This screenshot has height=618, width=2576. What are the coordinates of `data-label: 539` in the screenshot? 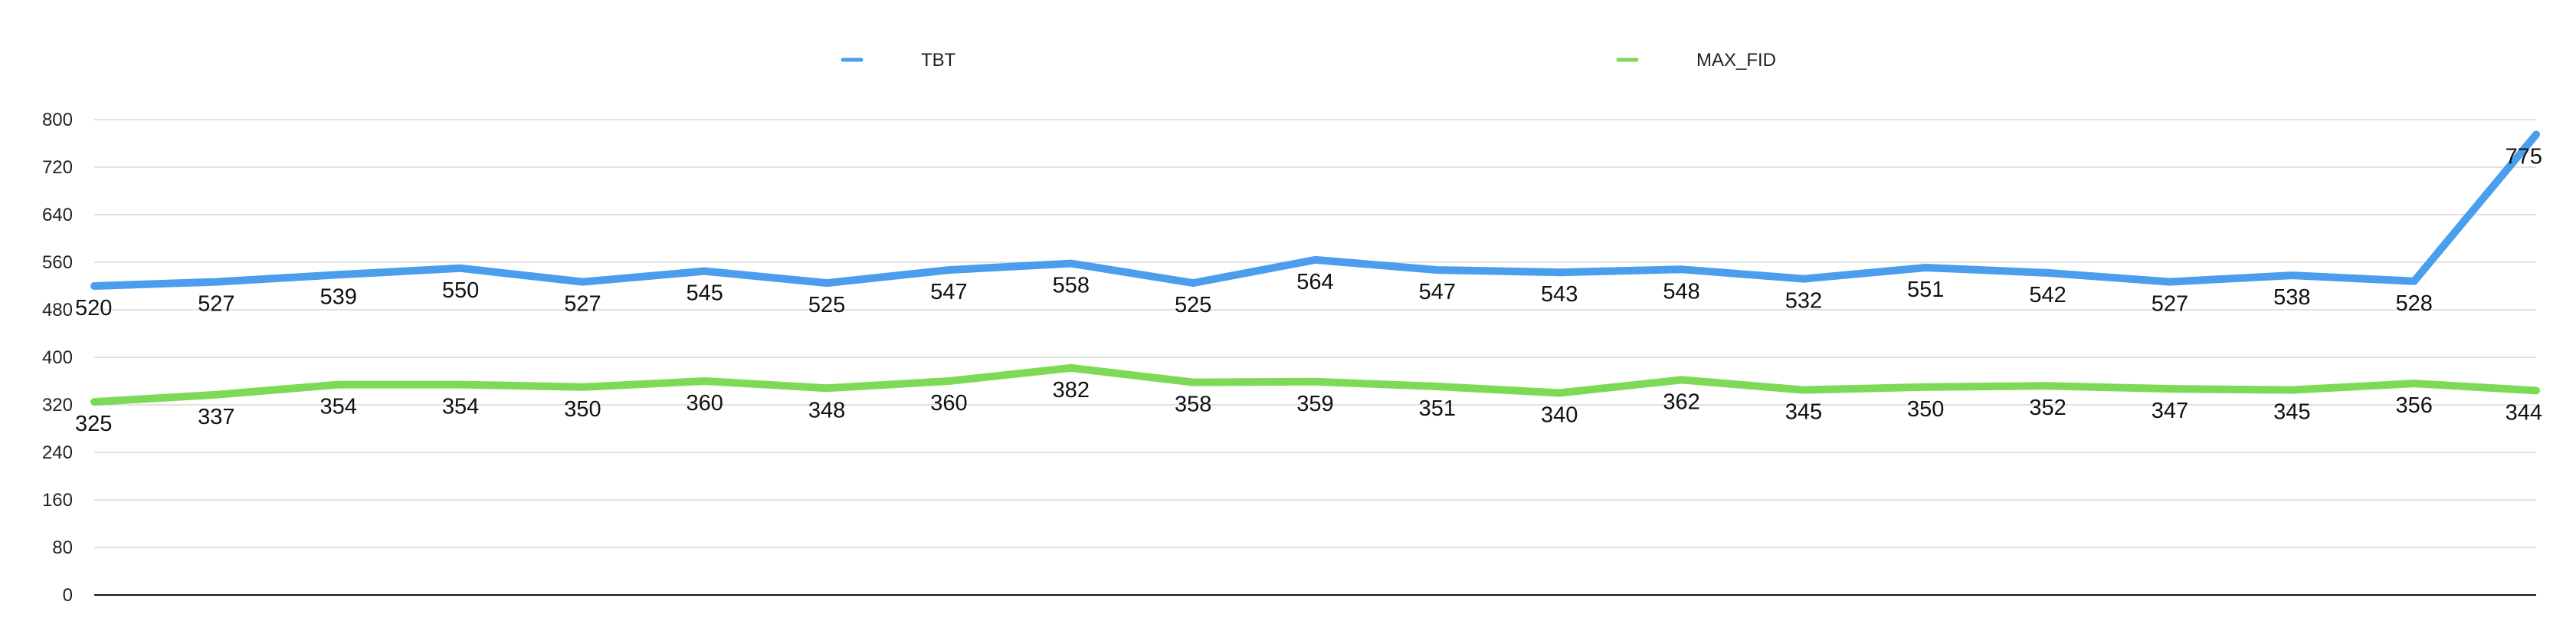 It's located at (339, 296).